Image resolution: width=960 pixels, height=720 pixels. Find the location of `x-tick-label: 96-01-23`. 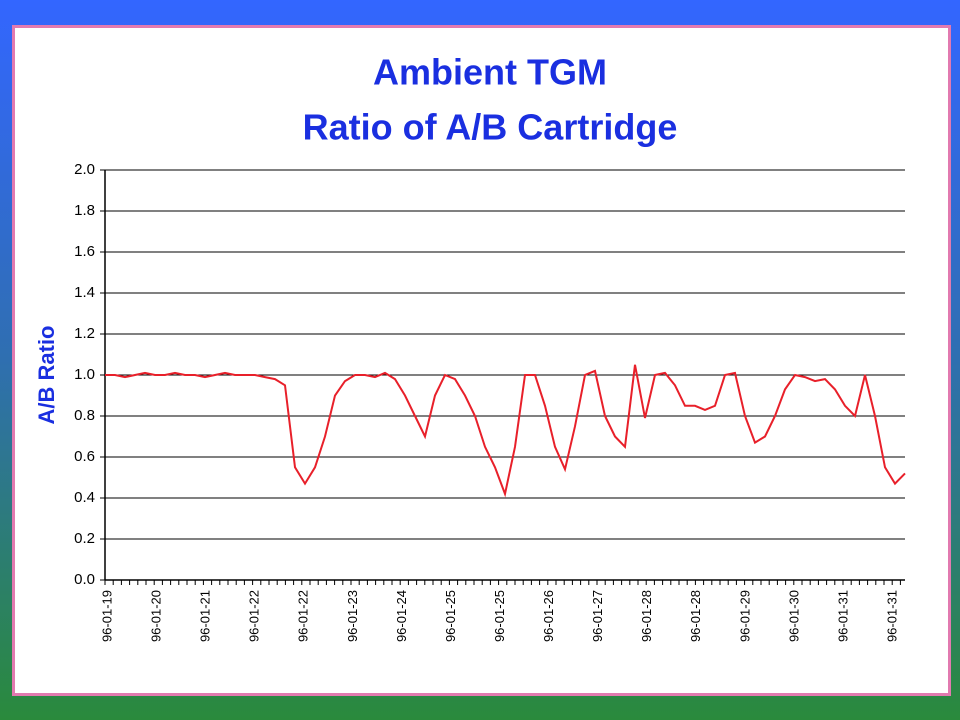

x-tick-label: 96-01-23 is located at coordinates (352, 616).